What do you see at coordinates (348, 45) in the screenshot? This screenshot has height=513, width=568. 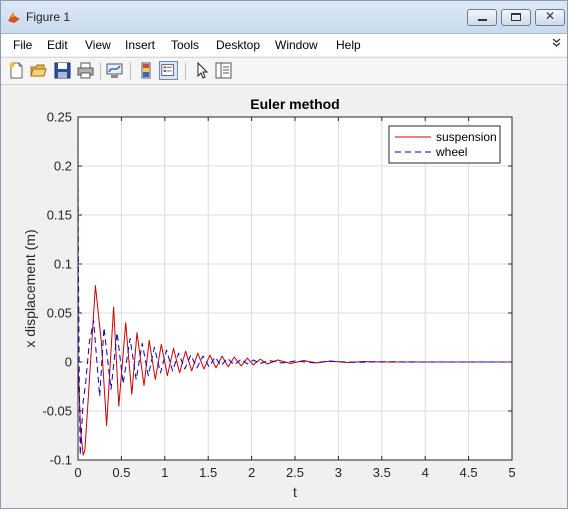 I see `menu-help: Help` at bounding box center [348, 45].